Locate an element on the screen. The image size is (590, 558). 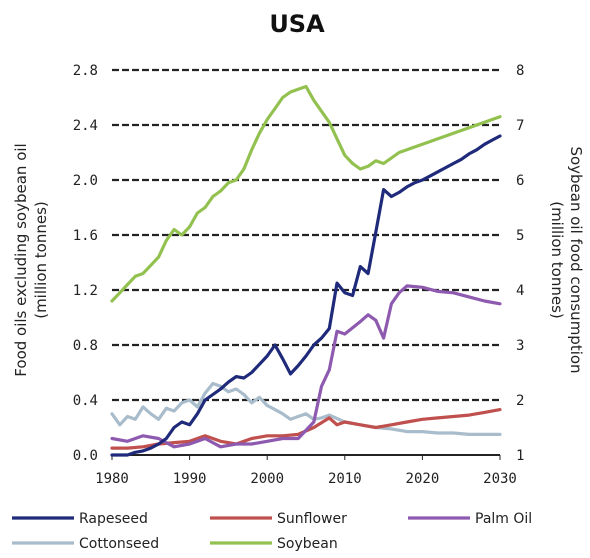
legend-label-palm-oil: Palm Oil is located at coordinates (503, 519).